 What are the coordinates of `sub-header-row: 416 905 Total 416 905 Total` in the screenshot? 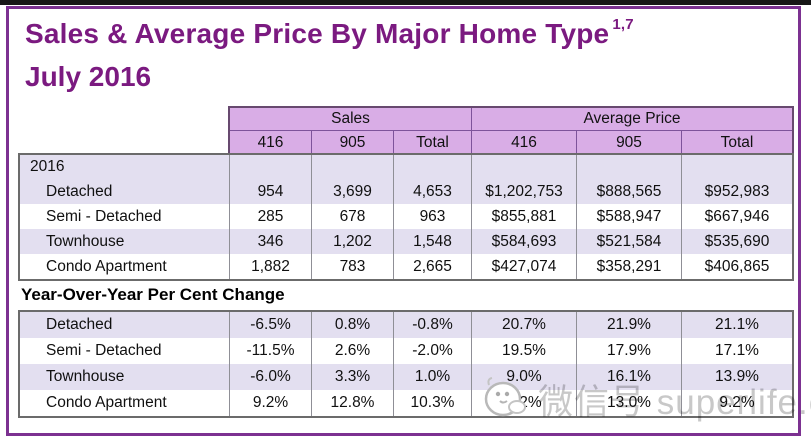 It's located at (511, 142).